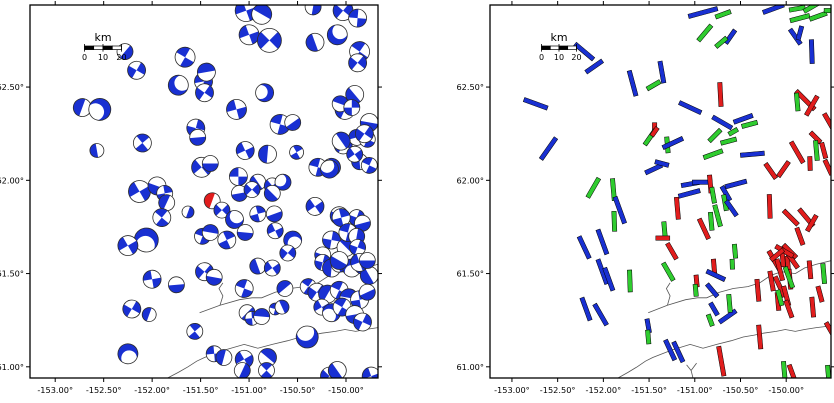  What do you see at coordinates (84, 57) in the screenshot?
I see `scale-bar-tick-label: 0` at bounding box center [84, 57].